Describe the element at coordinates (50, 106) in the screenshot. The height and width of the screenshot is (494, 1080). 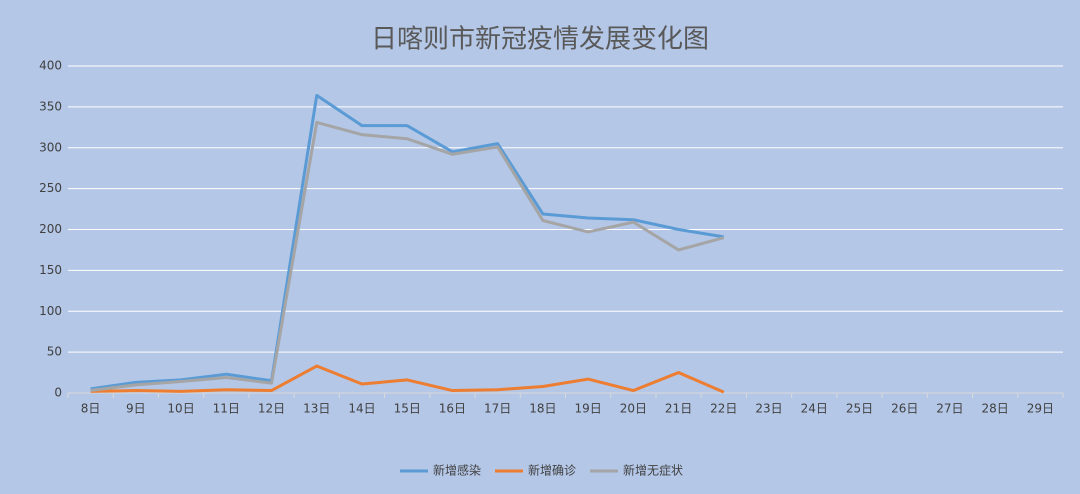
I see `y-tick-label: 350` at that location.